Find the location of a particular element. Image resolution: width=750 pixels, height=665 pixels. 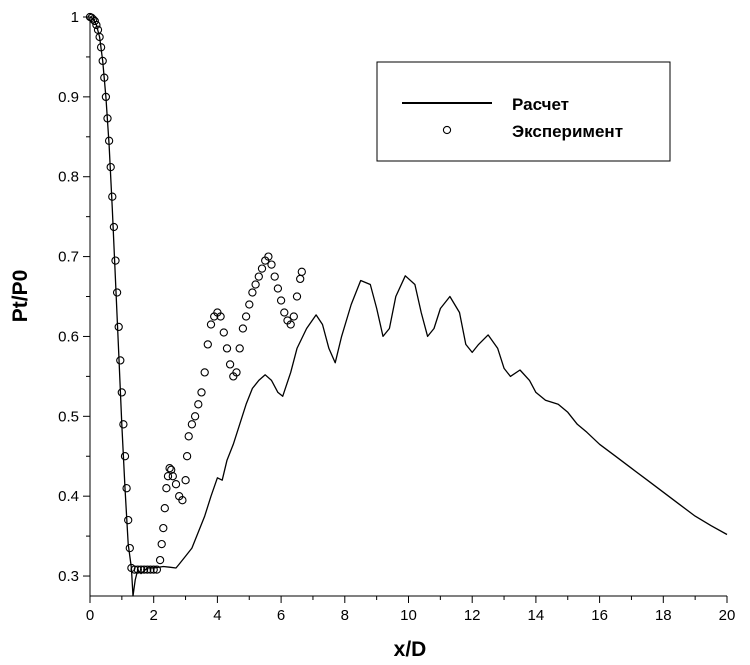

x-tick-label: 8 is located at coordinates (345, 615).